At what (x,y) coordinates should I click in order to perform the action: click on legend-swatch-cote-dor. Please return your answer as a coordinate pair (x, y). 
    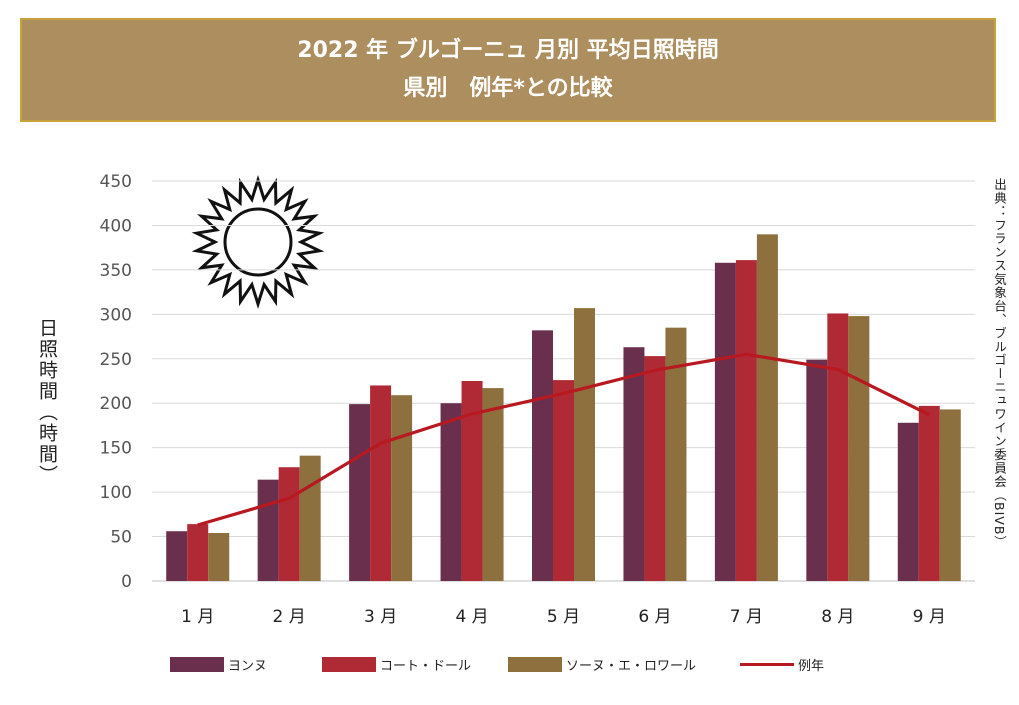
    Looking at the image, I should click on (349, 664).